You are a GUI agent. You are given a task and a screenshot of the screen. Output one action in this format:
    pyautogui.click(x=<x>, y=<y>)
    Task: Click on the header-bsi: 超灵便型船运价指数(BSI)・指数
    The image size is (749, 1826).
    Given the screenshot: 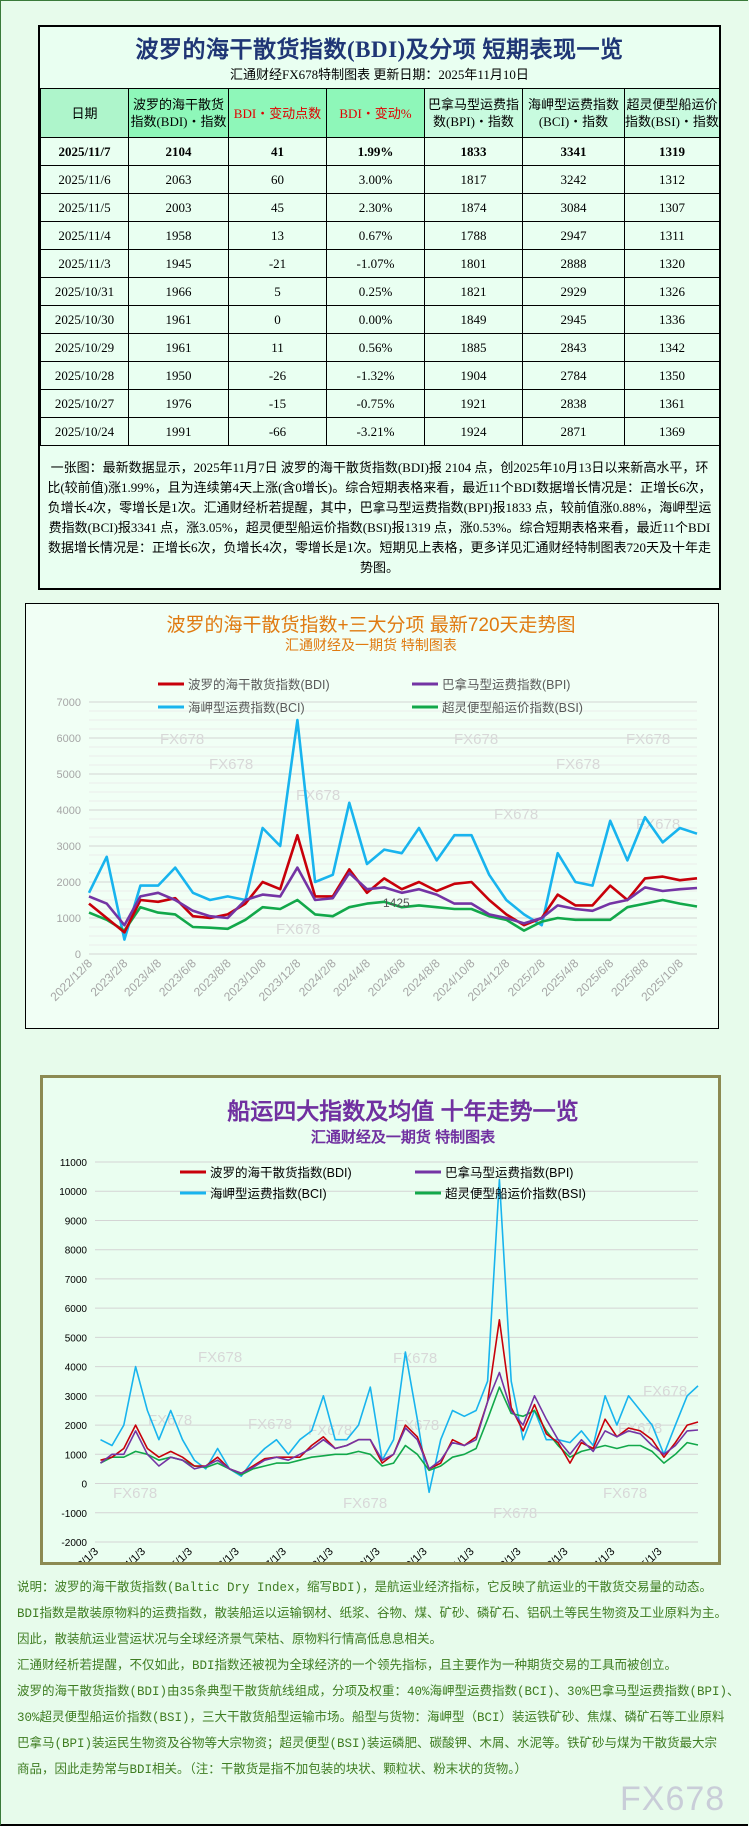 What is the action you would take?
    pyautogui.click(x=672, y=113)
    